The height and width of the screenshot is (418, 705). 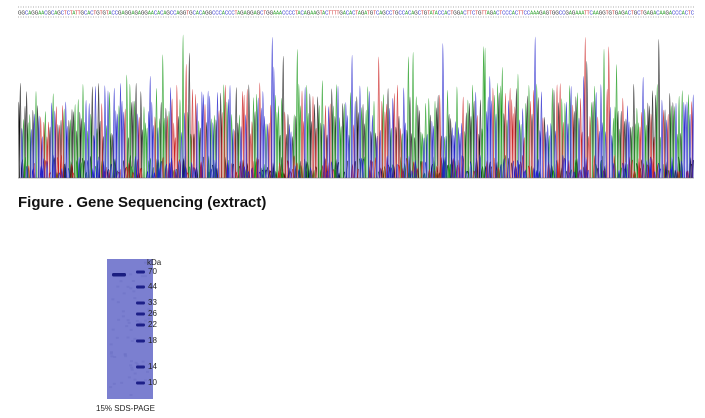 I want to click on gel-marker-label: 10, so click(x=152, y=382).